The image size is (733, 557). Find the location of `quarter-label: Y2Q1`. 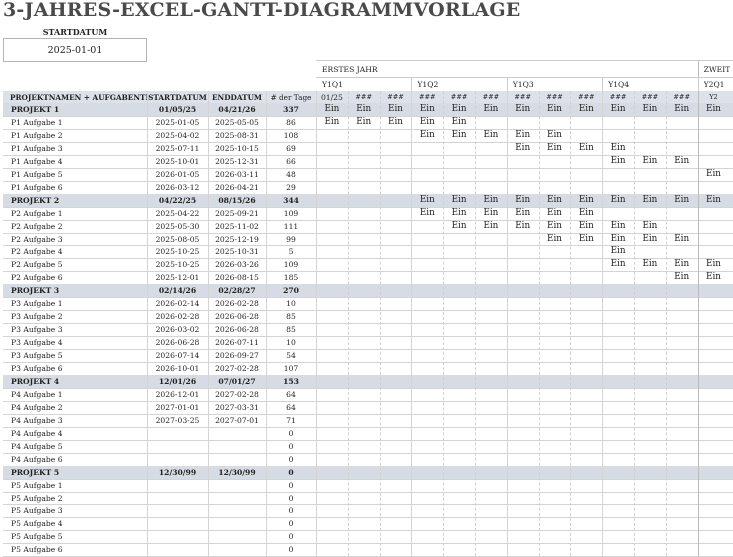

quarter-label: Y2Q1 is located at coordinates (714, 84).